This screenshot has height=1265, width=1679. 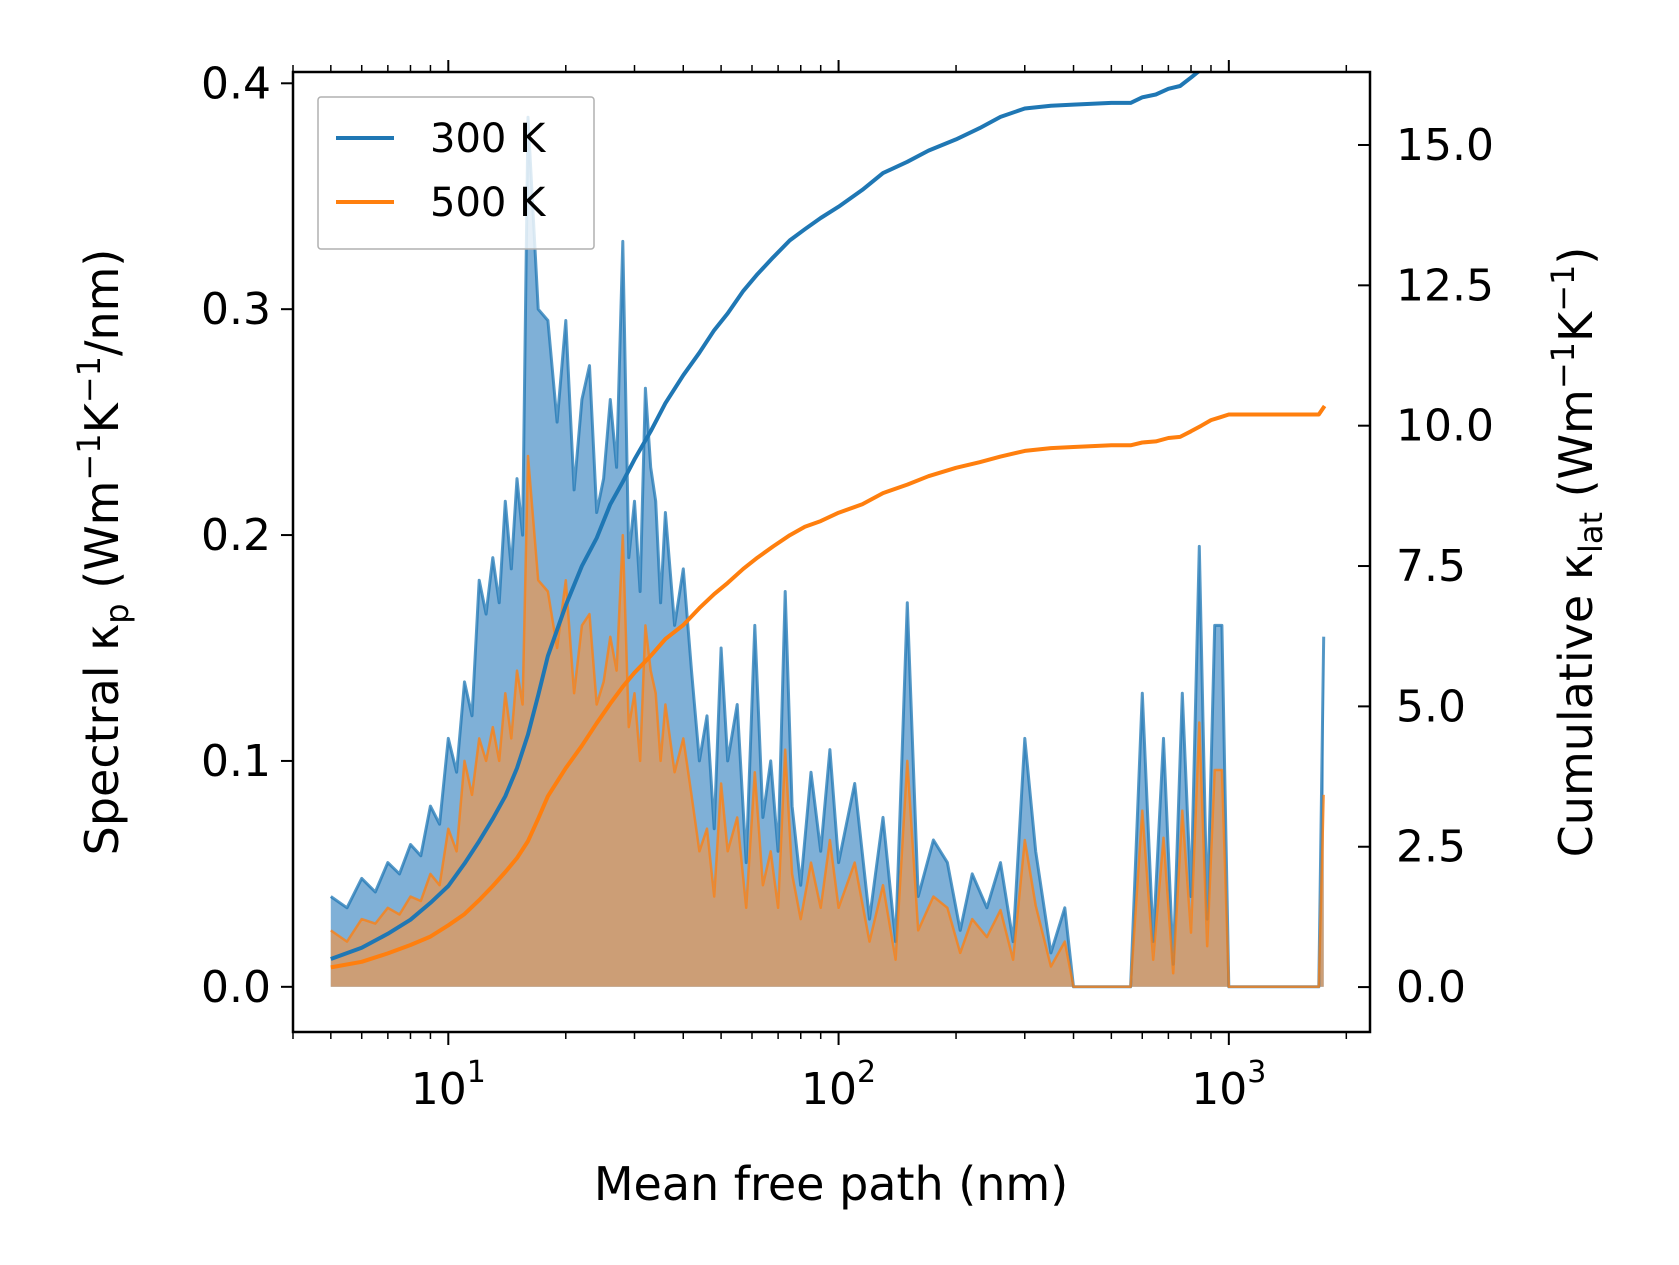 I want to click on y-left-tick-label: 0.1, so click(x=236, y=761).